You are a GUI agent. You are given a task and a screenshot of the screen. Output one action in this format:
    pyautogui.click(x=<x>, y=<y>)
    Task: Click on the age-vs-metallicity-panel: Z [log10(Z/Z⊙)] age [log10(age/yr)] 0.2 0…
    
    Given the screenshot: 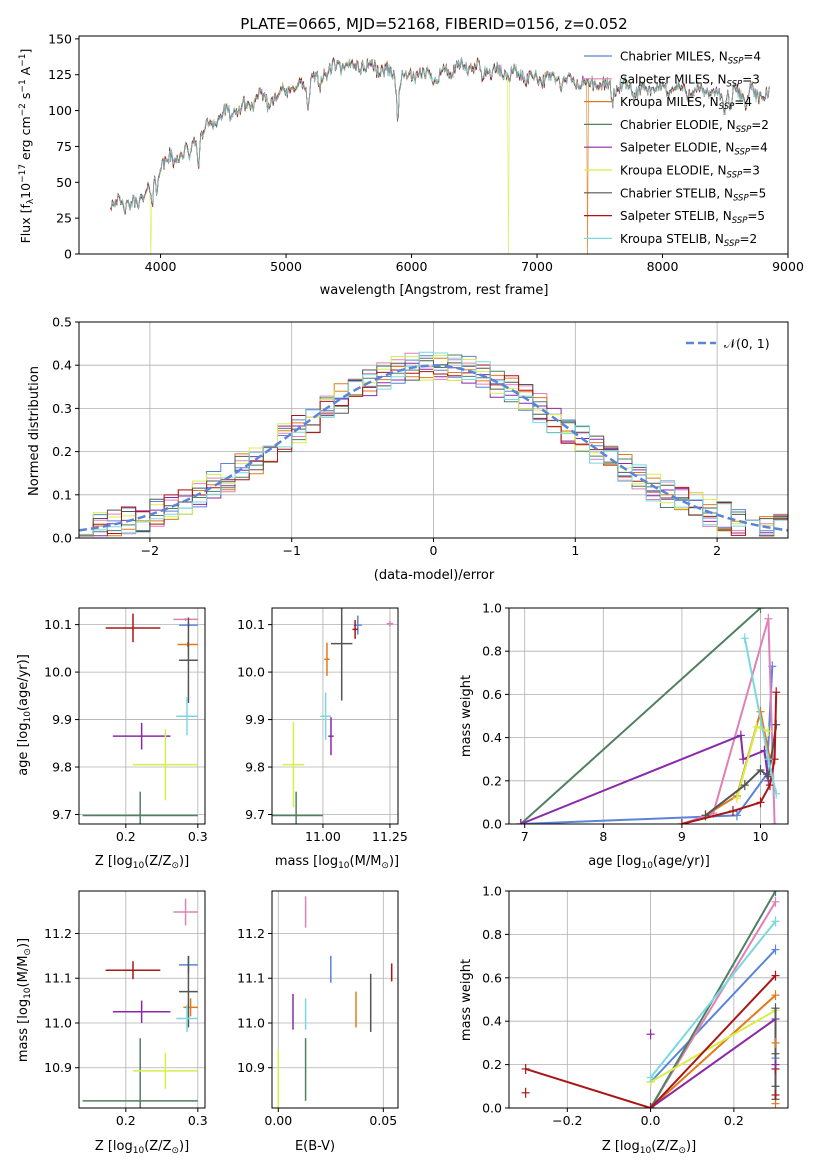 What is the action you would take?
    pyautogui.click(x=112, y=739)
    